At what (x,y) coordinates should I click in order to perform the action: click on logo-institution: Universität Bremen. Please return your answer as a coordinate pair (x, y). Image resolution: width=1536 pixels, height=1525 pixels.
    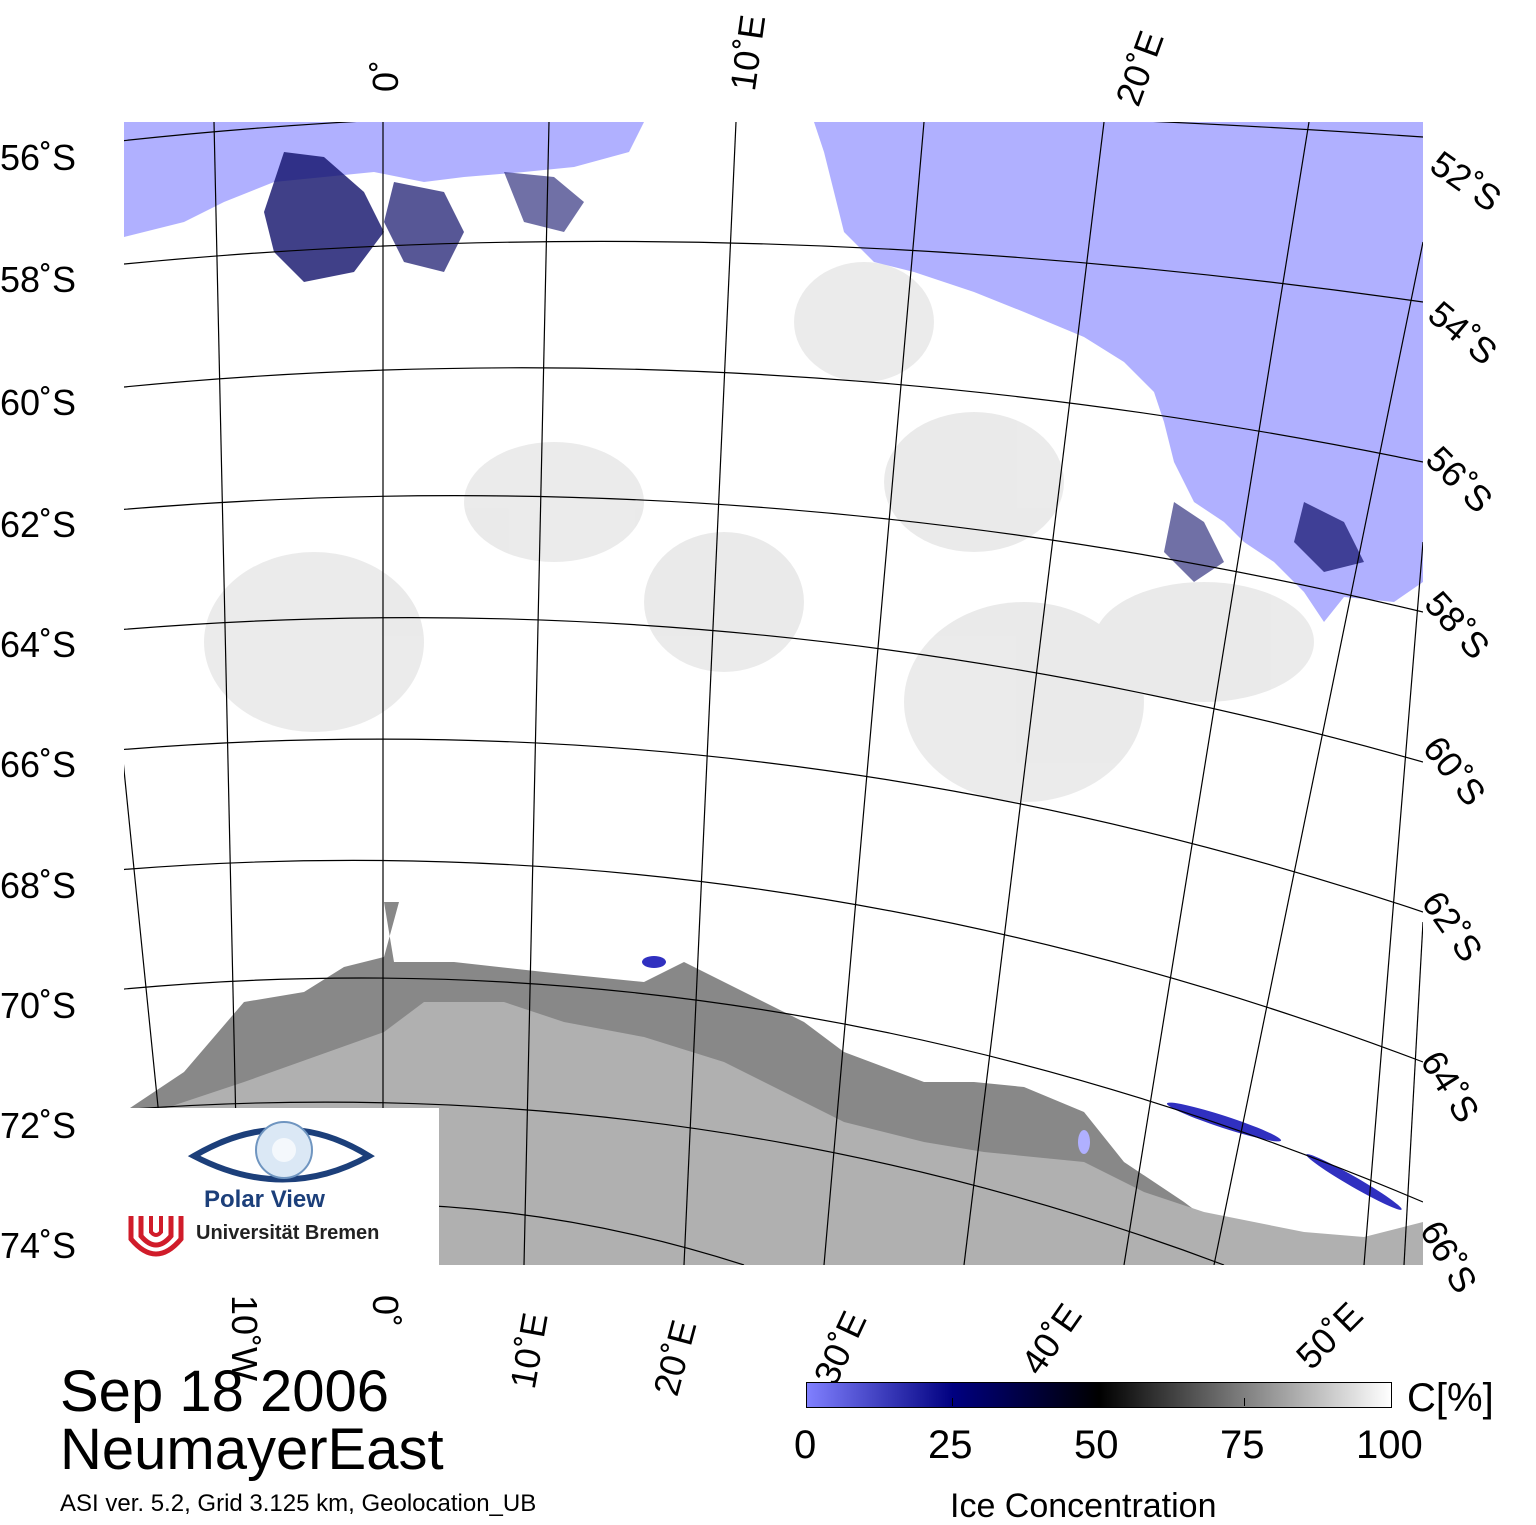
    Looking at the image, I should click on (288, 1233).